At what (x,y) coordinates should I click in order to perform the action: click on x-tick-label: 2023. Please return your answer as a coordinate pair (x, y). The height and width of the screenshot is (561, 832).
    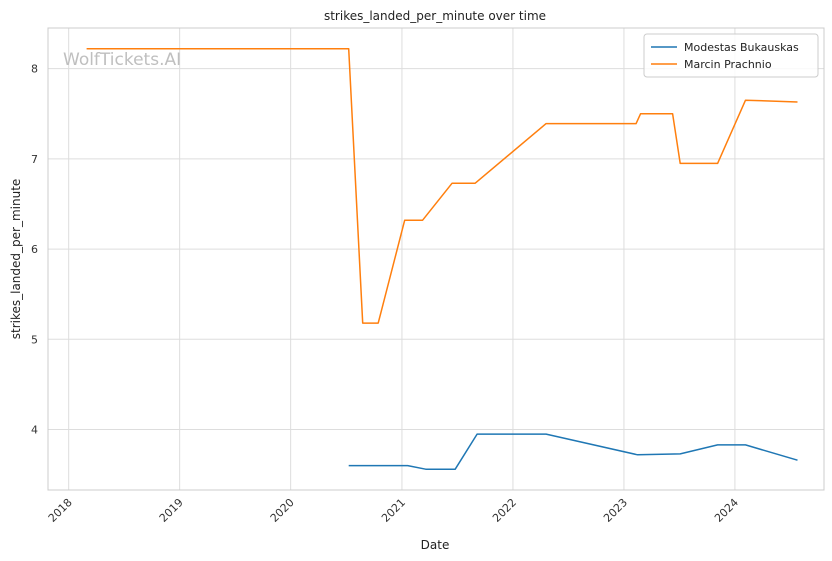
    Looking at the image, I should click on (615, 510).